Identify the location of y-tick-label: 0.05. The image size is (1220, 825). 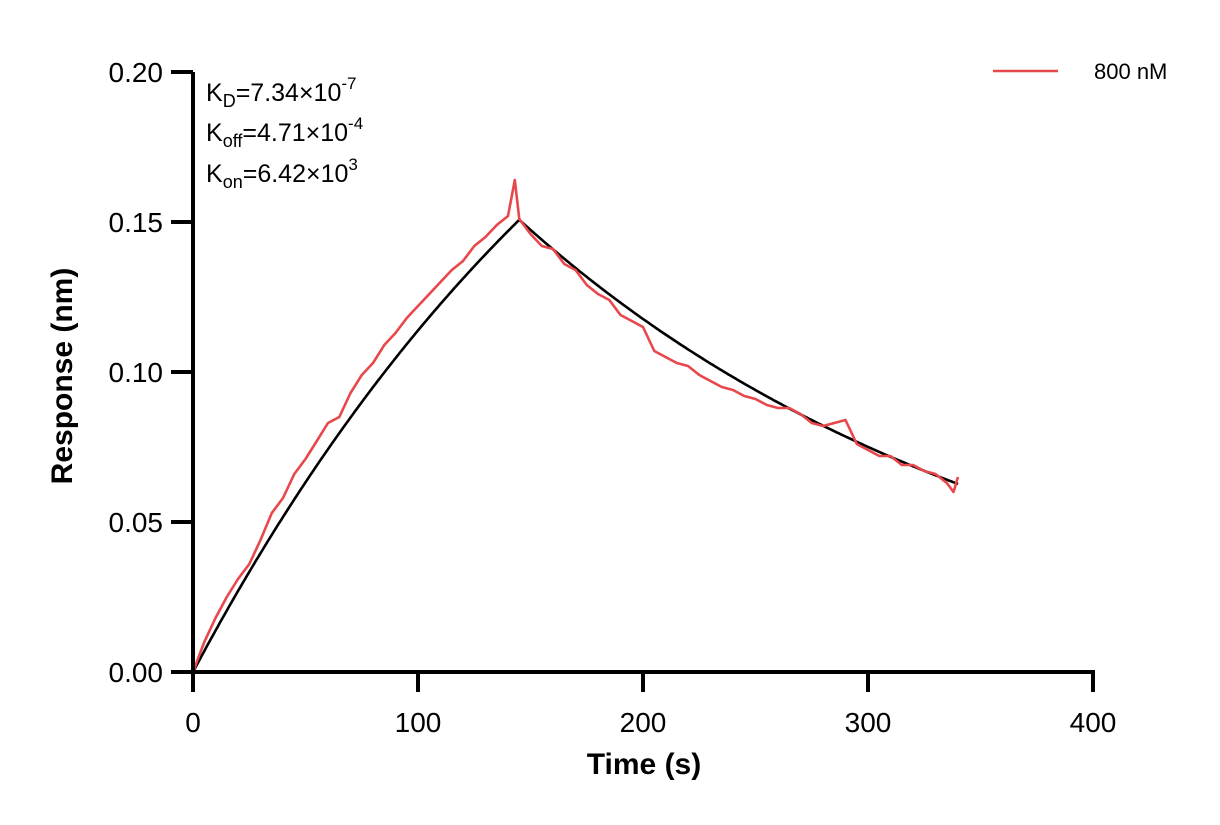
(136, 522).